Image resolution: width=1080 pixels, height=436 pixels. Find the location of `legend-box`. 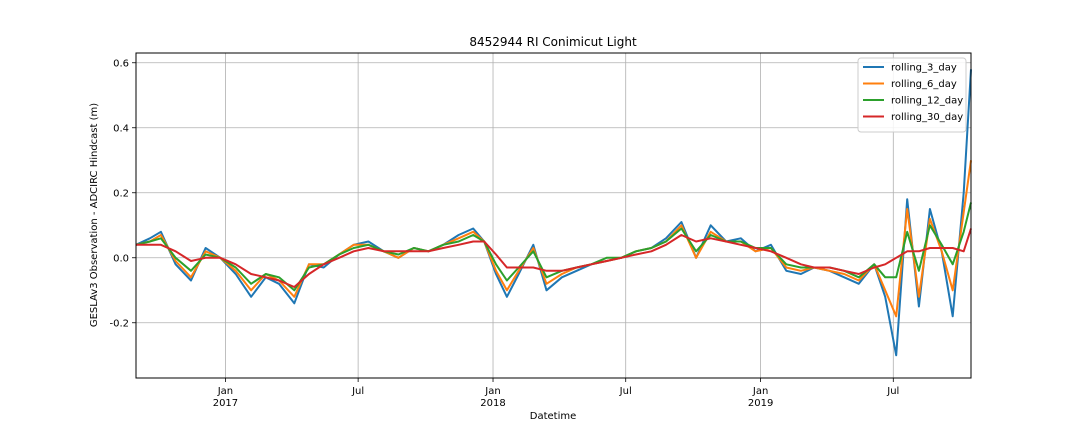

legend-box is located at coordinates (912, 95).